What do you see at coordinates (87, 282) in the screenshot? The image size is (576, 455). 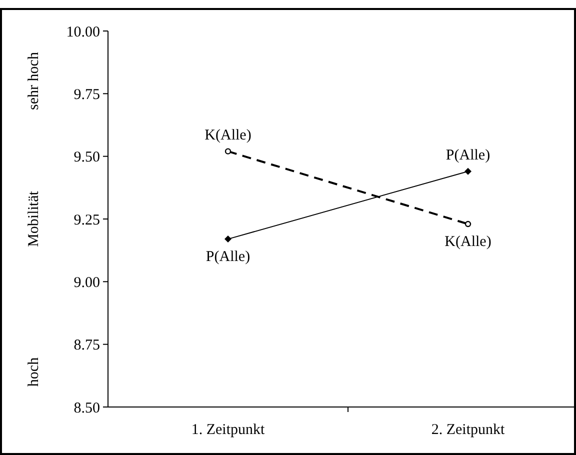 I see `y-tick-label: 9.00` at bounding box center [87, 282].